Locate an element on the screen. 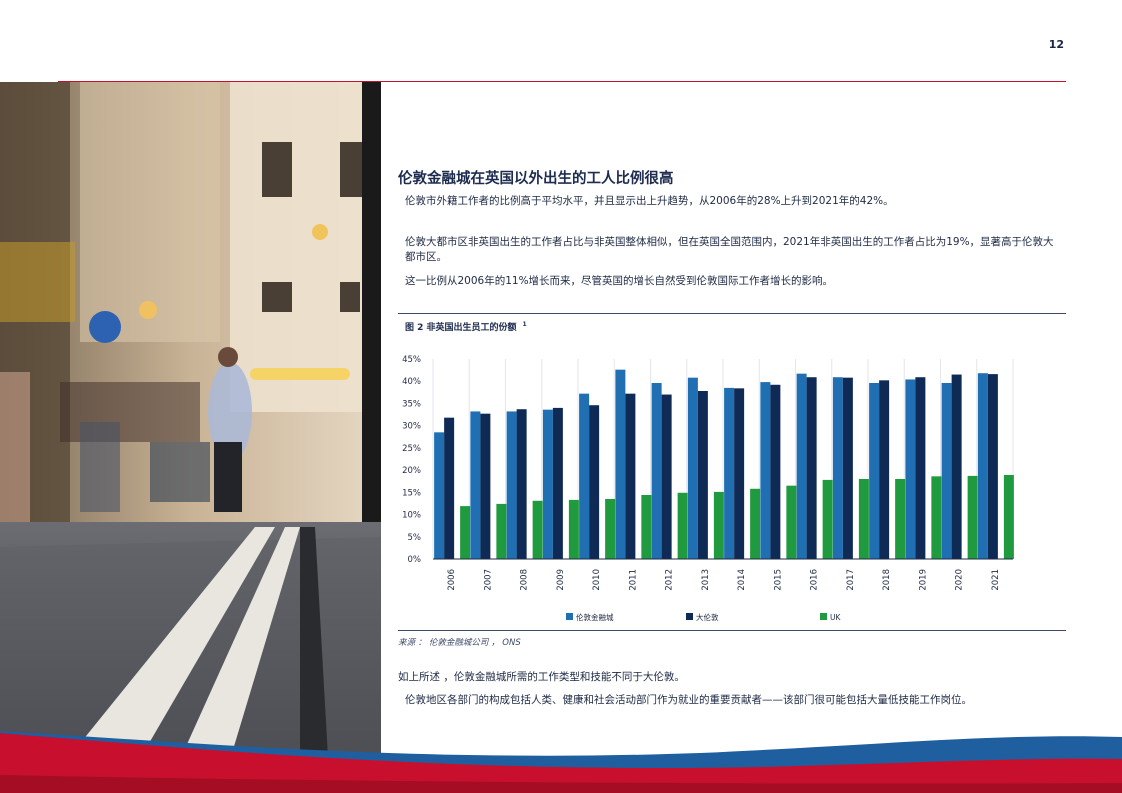 Image resolution: width=1122 pixels, height=793 pixels. y-tick-label: 30% is located at coordinates (411, 427).